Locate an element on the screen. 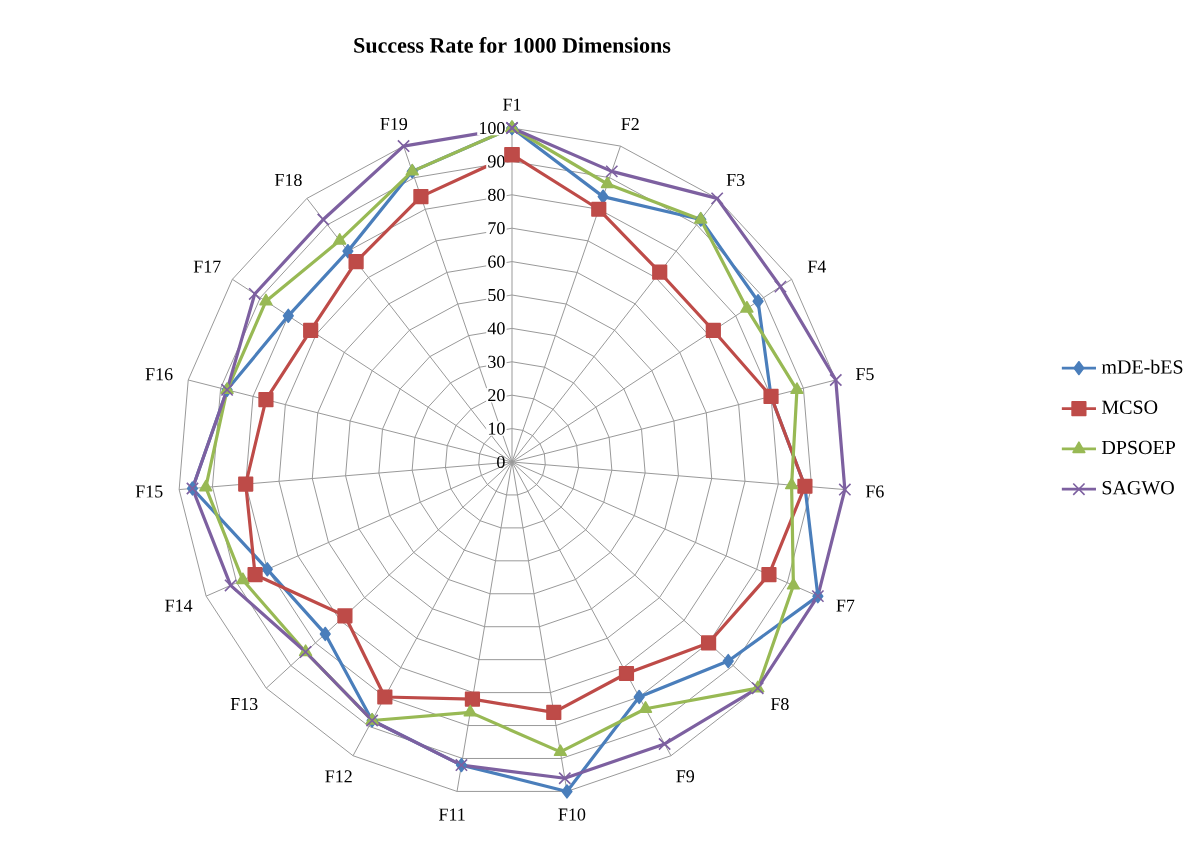 This screenshot has height=857, width=1200. spoke-label: F1 is located at coordinates (512, 104).